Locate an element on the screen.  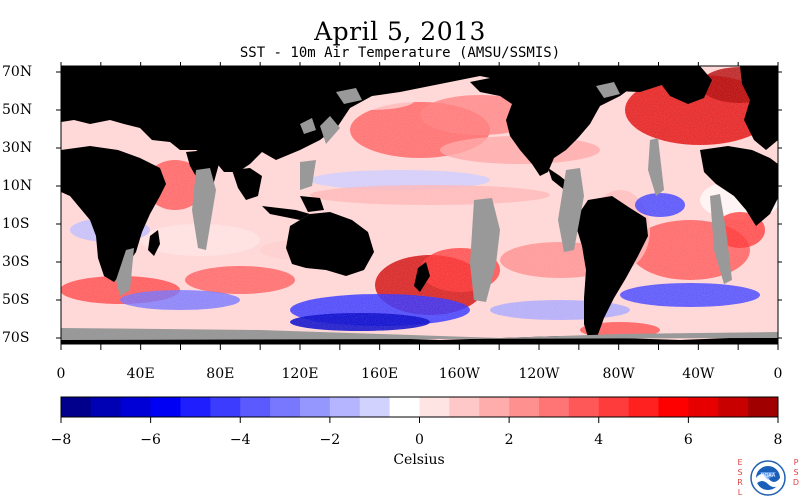
latitude-label: 30S is located at coordinates (16, 262).